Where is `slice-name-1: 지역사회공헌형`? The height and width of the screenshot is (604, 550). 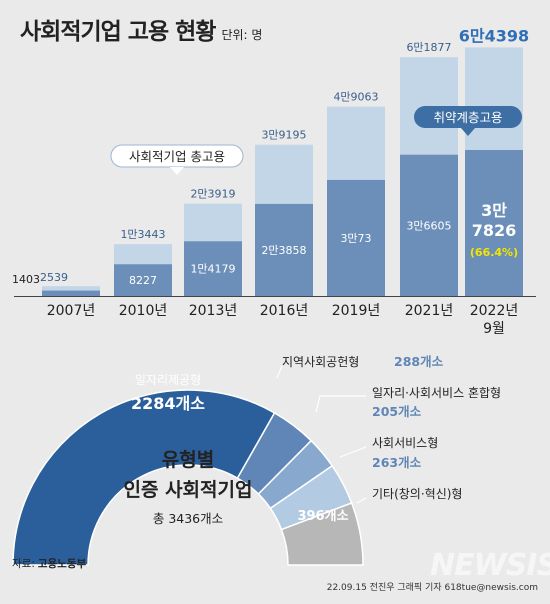
slice-name-1: 지역사회공헌형 is located at coordinates (320, 362).